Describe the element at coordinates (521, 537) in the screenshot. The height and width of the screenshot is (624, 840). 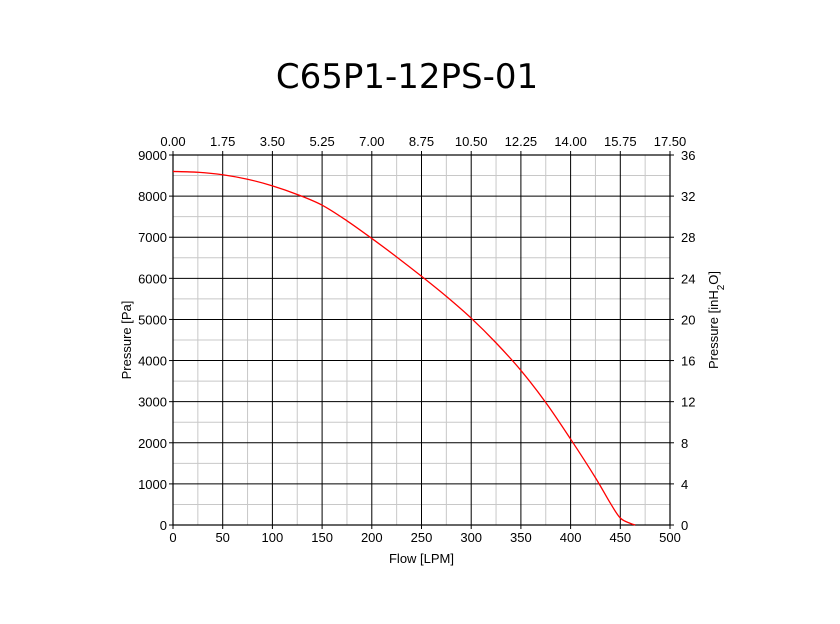
I see `x-tick-label: 350` at that location.